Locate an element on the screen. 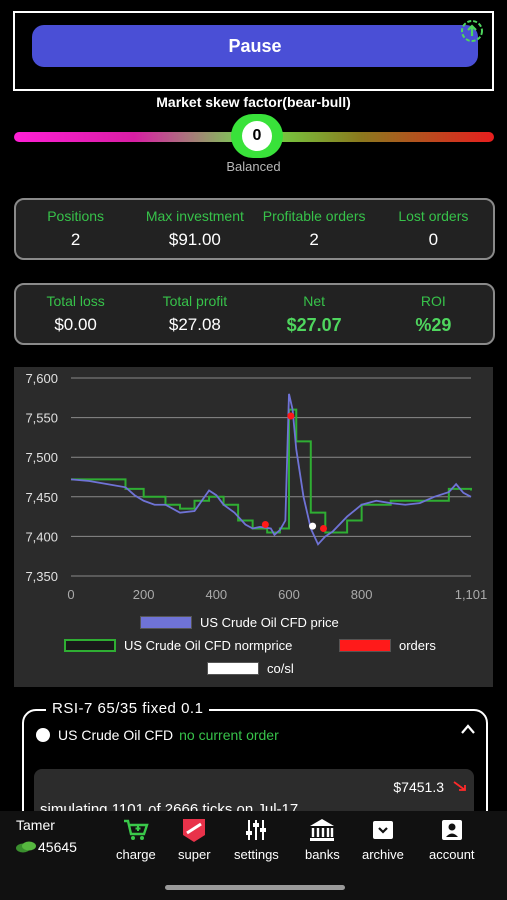  legend-item-normprice: US Crude Oil CFD normprice is located at coordinates (178, 645).